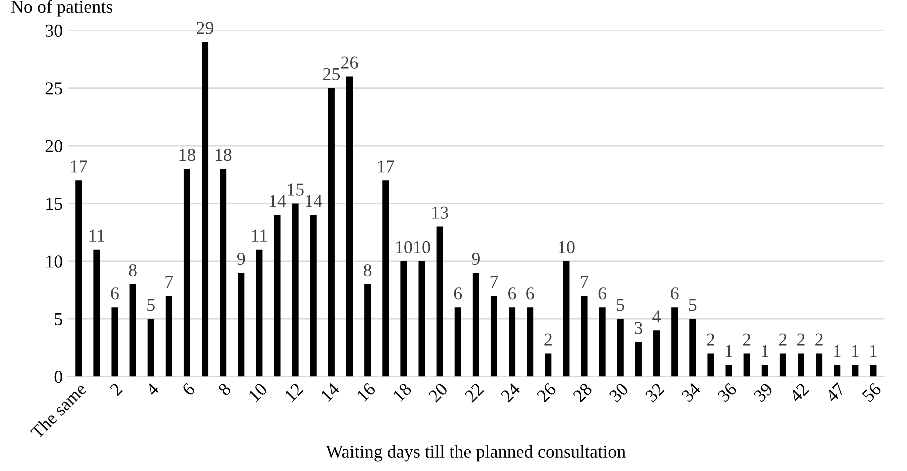 This screenshot has width=907, height=471. I want to click on data-label: 29, so click(205, 28).